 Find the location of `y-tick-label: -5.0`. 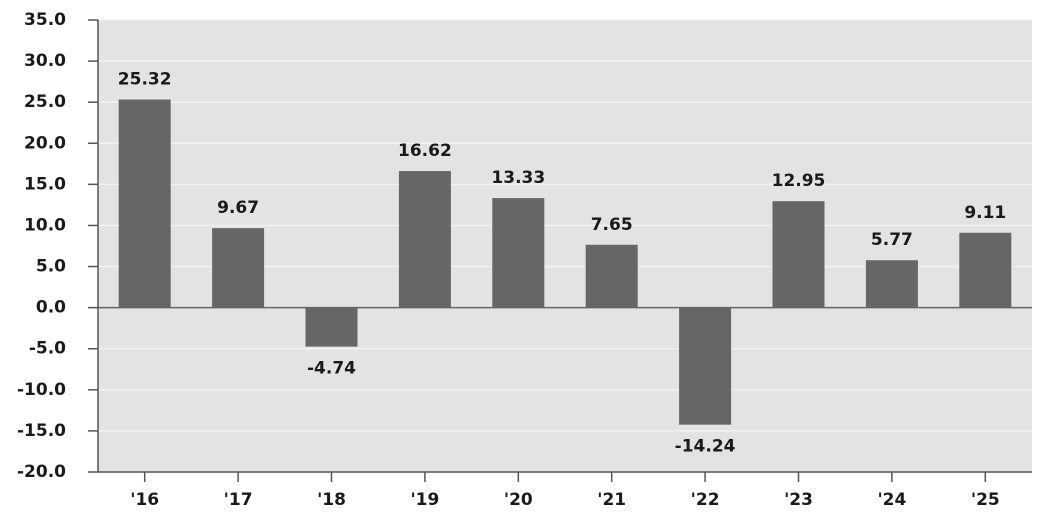

y-tick-label: -5.0 is located at coordinates (47, 349).